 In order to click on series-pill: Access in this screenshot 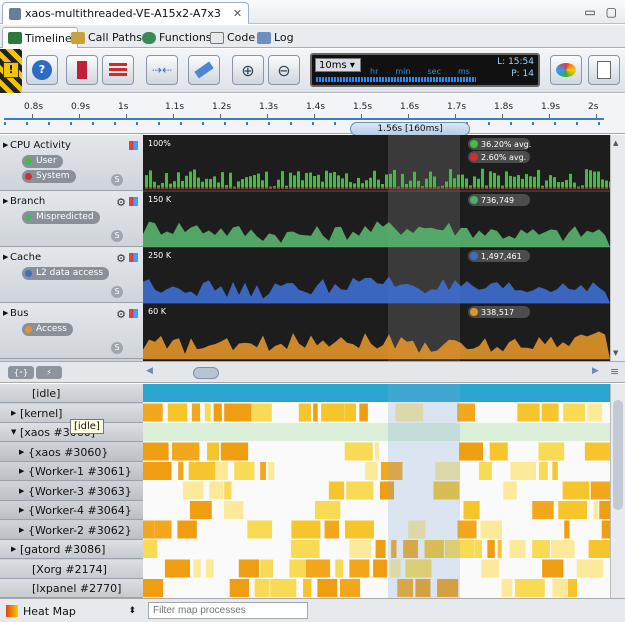, I will do `click(47, 329)`.